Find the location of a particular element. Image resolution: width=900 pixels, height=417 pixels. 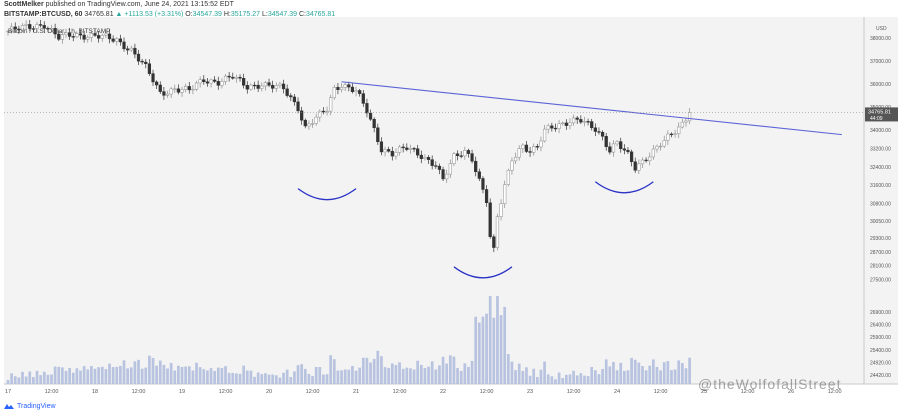

price-tick-label: 26900.00 is located at coordinates (880, 313).